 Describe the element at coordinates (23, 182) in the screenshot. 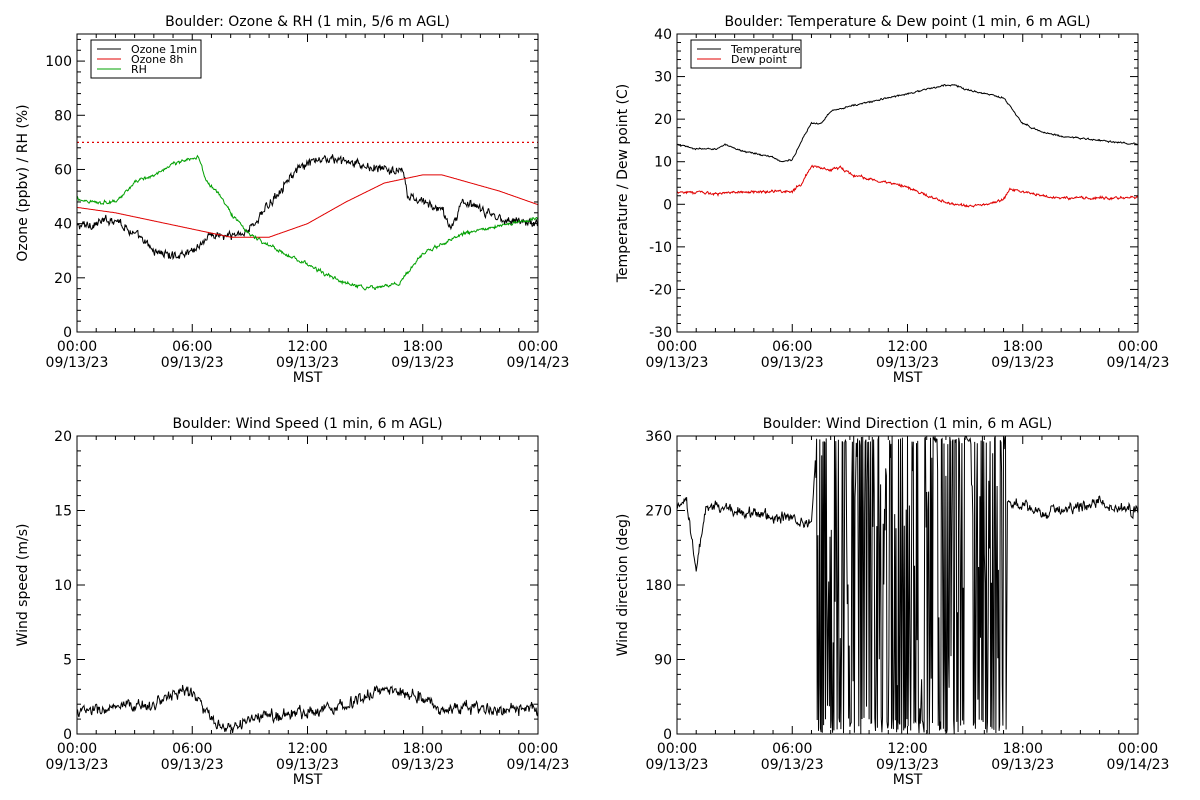

I see `y-axis-label: Ozone (ppbv) / RH (%)` at that location.